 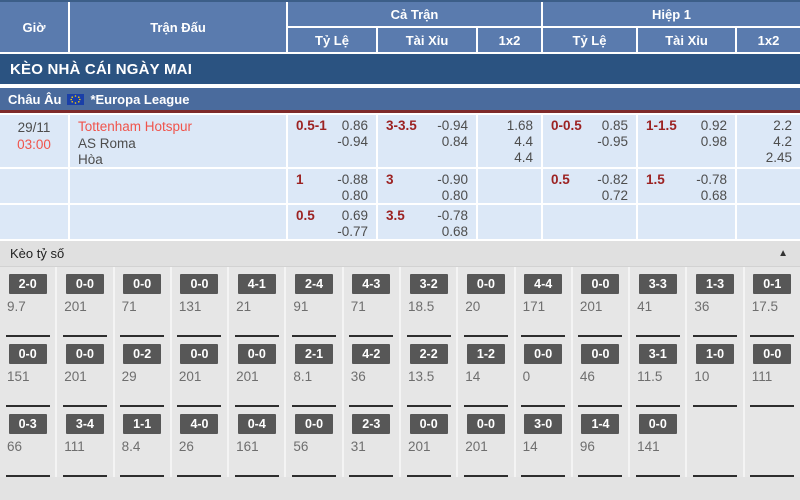 I want to click on score-cell: 3-0 14, so click(x=543, y=442).